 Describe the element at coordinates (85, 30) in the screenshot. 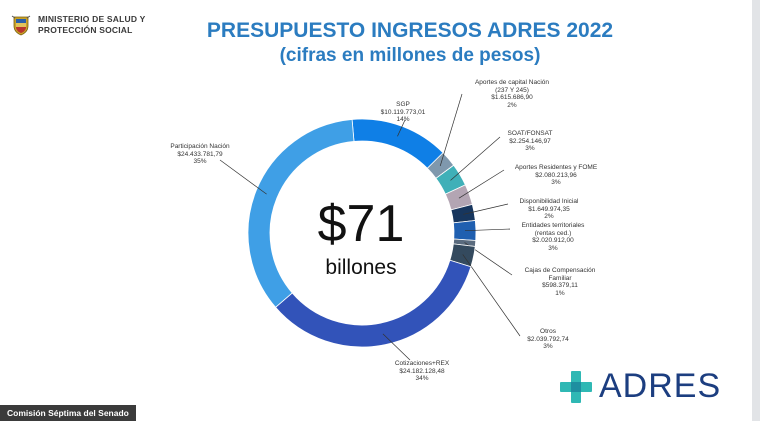

I see `ministry-line-2: PROTECCIÓN SOCIAL` at that location.